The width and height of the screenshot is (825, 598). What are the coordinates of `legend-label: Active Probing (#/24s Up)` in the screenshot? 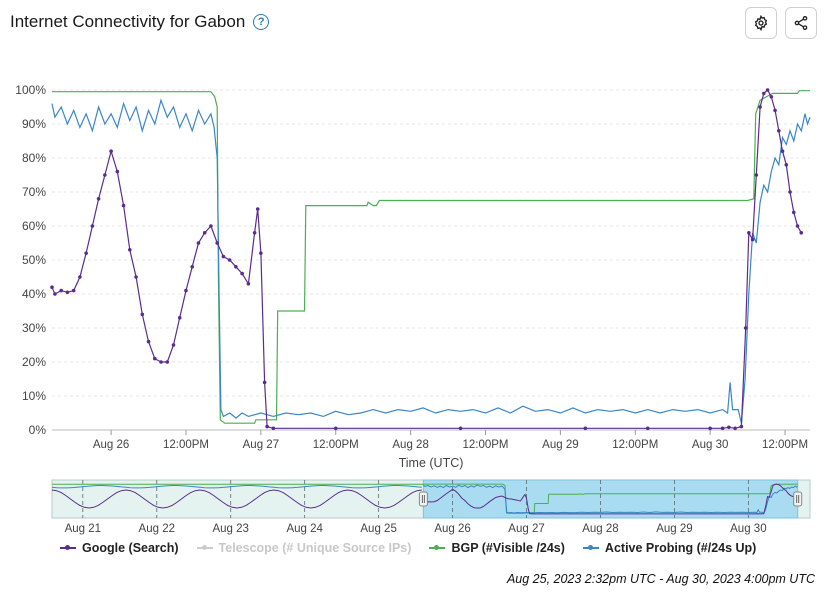 It's located at (680, 548).